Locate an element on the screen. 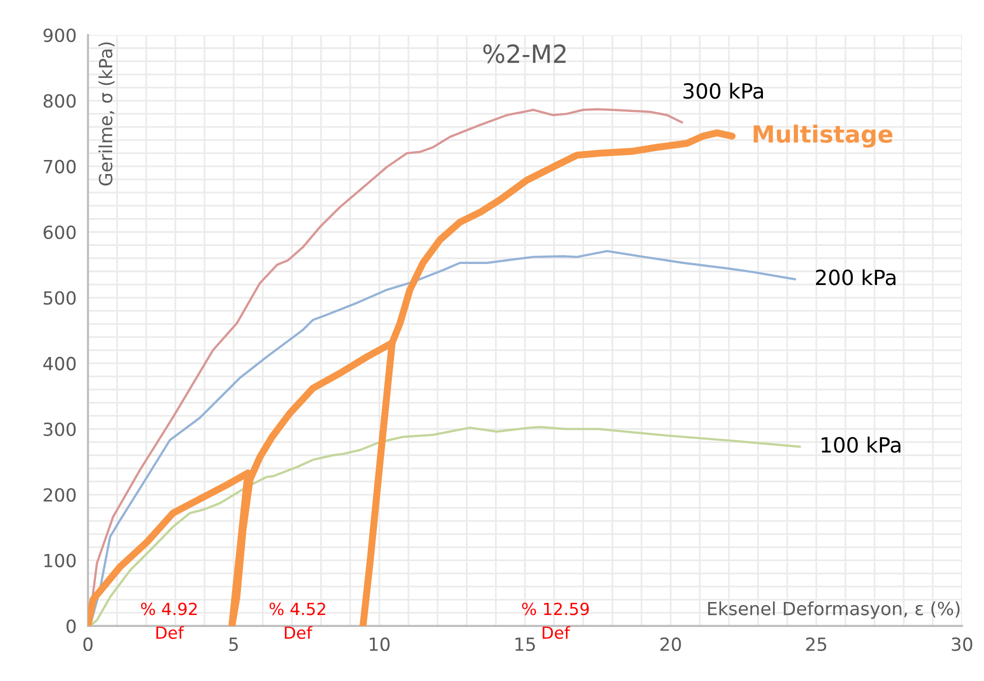 The height and width of the screenshot is (681, 984). x-axis-title: Eksenel Deformasyon, ε (%) is located at coordinates (834, 610).